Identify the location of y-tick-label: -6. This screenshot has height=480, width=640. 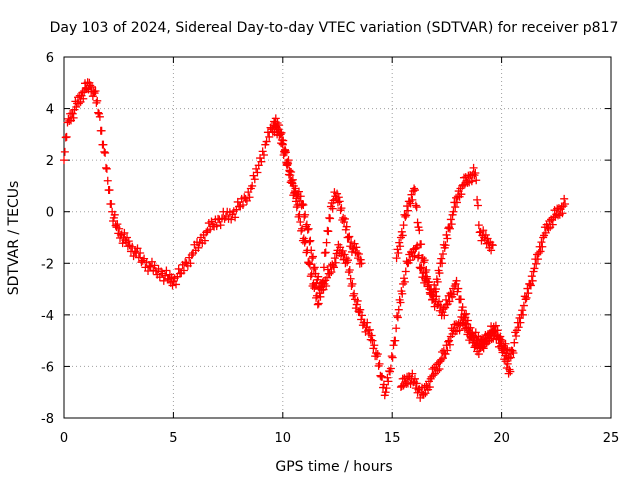
(47, 367).